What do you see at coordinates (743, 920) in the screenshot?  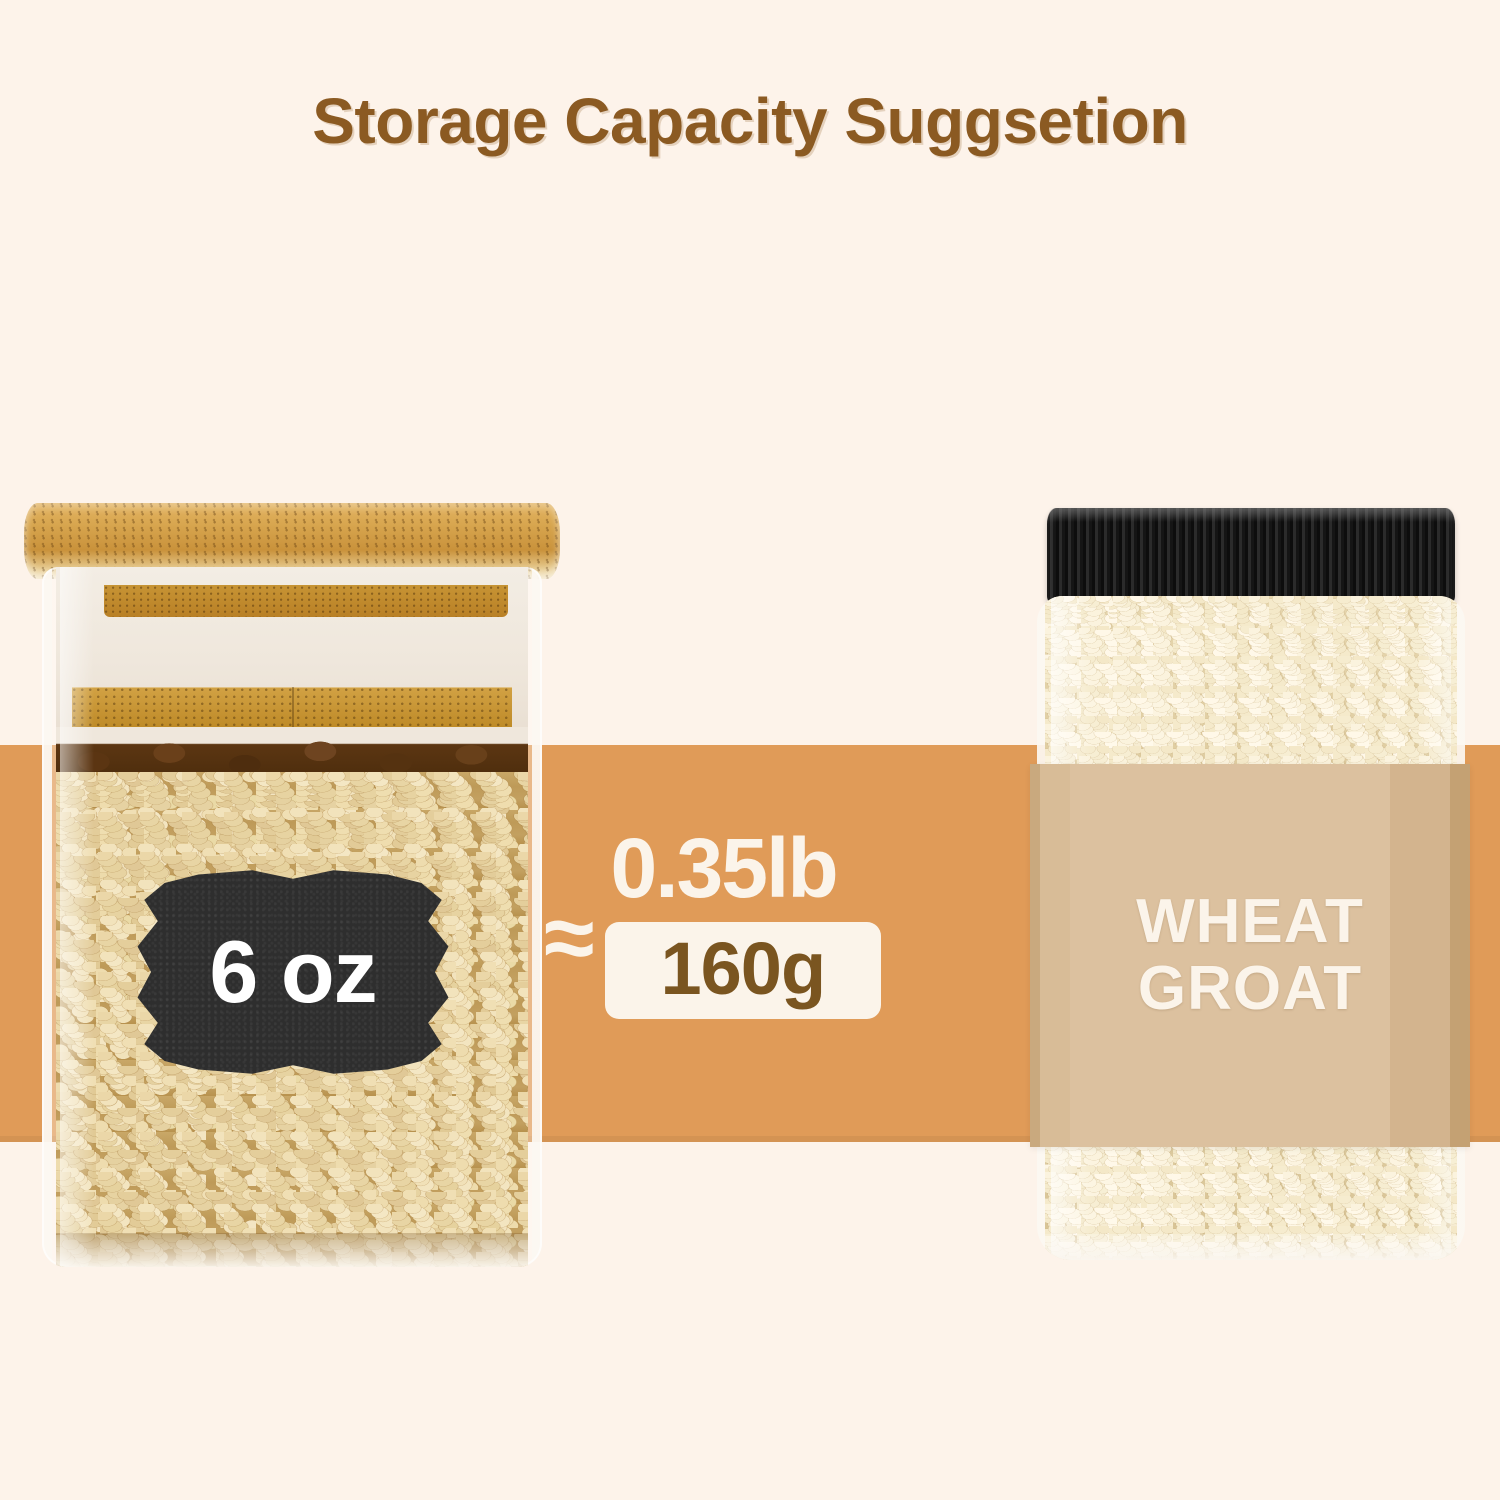 I see `conversion-values: 0.35lb 160g` at bounding box center [743, 920].